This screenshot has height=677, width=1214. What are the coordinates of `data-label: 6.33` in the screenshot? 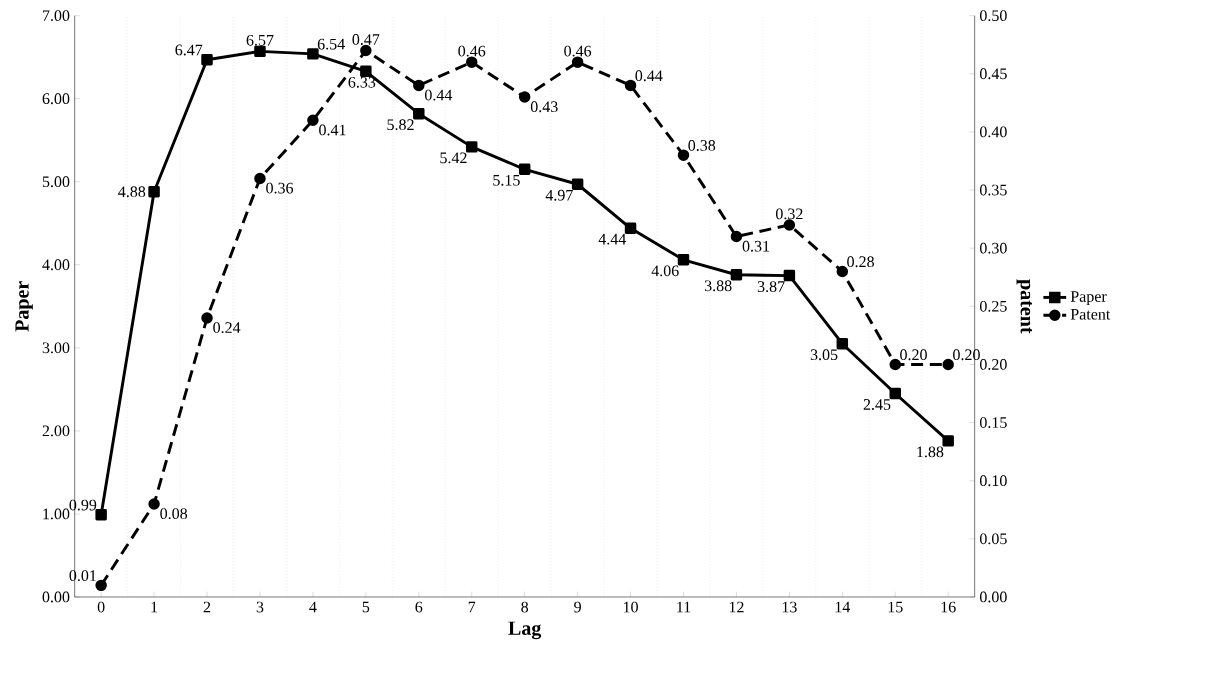 It's located at (362, 82).